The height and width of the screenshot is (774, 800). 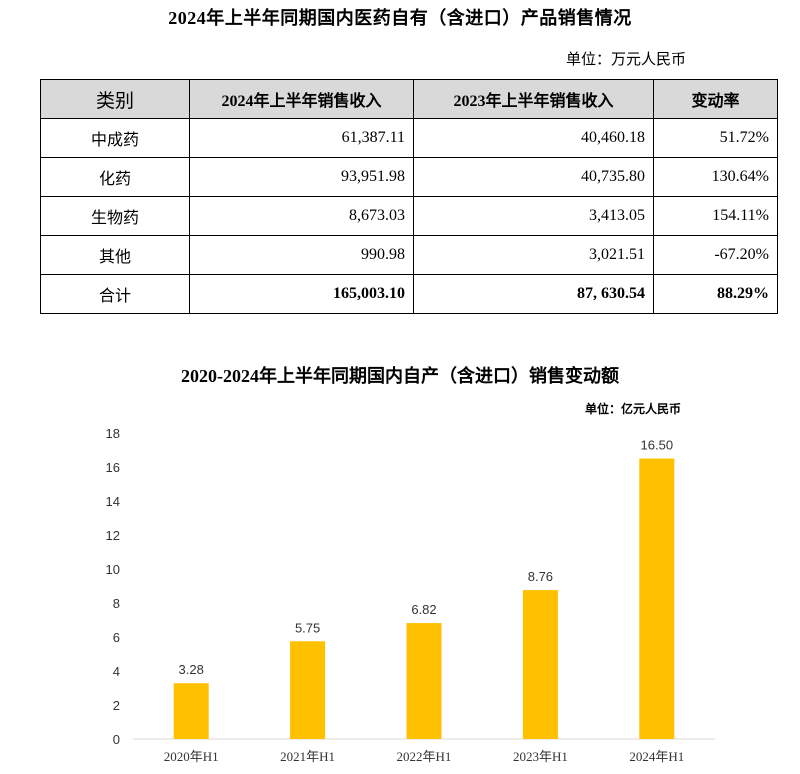 I want to click on table-row: 其他 990.98 3,021.51 -67.20%, so click(x=409, y=255).